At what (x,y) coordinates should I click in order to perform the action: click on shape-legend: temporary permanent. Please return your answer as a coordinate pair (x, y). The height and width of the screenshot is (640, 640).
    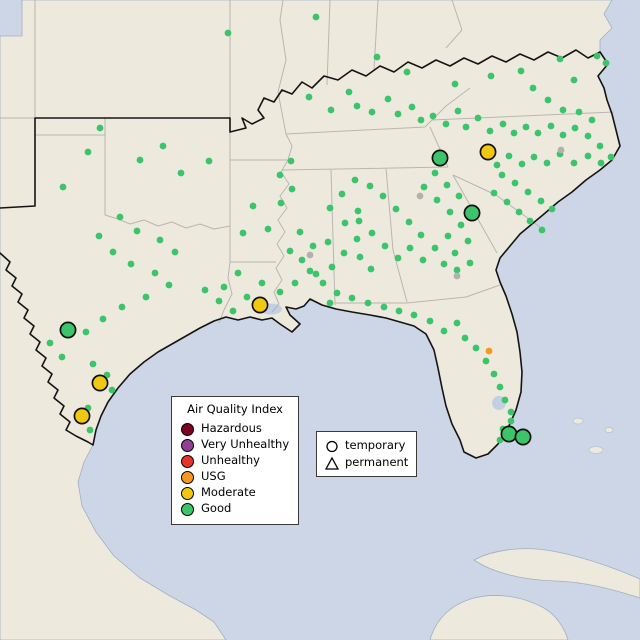
    Looking at the image, I should click on (367, 454).